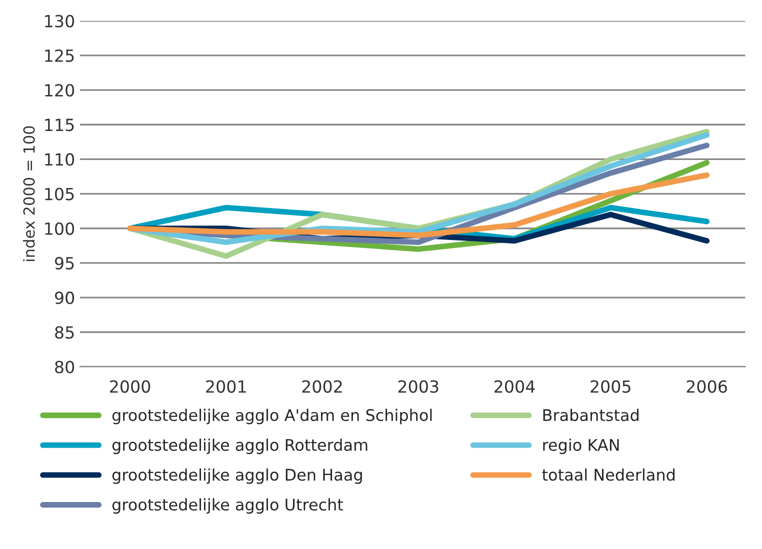 The image size is (762, 549). What do you see at coordinates (64, 263) in the screenshot?
I see `y-tick-label: 95` at bounding box center [64, 263].